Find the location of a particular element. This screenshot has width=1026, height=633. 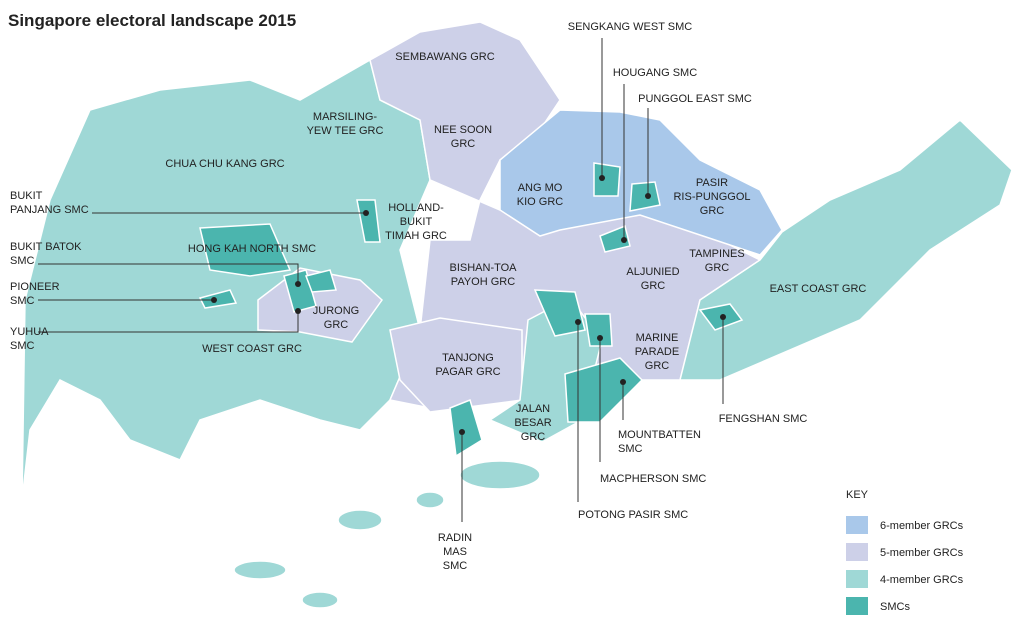

region-label: PARADE is located at coordinates (657, 352).